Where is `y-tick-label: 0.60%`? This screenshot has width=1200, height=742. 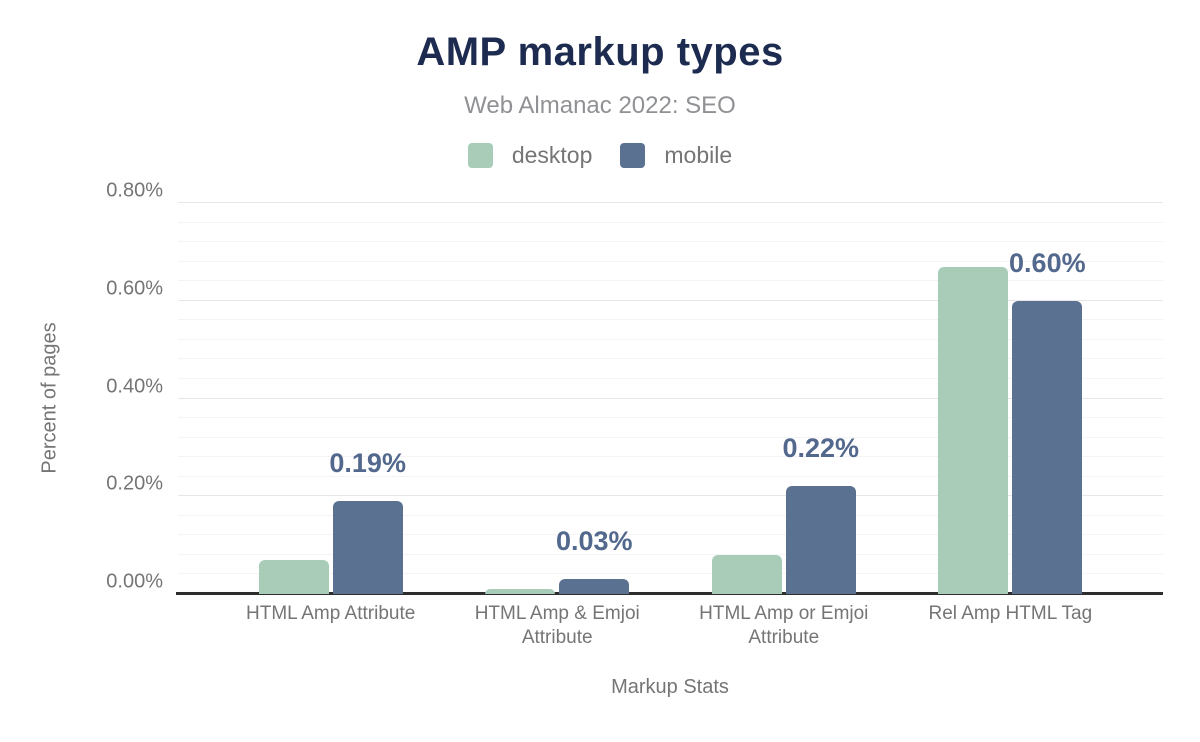 y-tick-label: 0.60% is located at coordinates (134, 288).